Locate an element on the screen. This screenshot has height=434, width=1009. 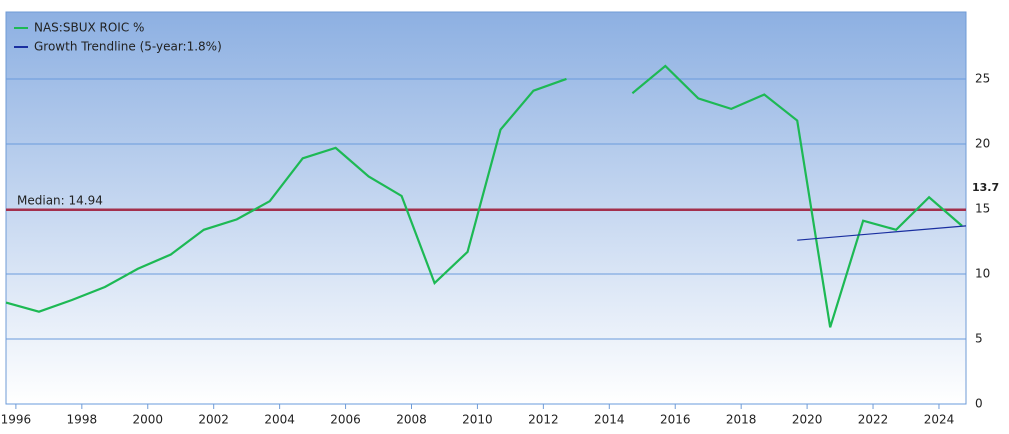
x-tick-label: 2002 is located at coordinates (213, 420).